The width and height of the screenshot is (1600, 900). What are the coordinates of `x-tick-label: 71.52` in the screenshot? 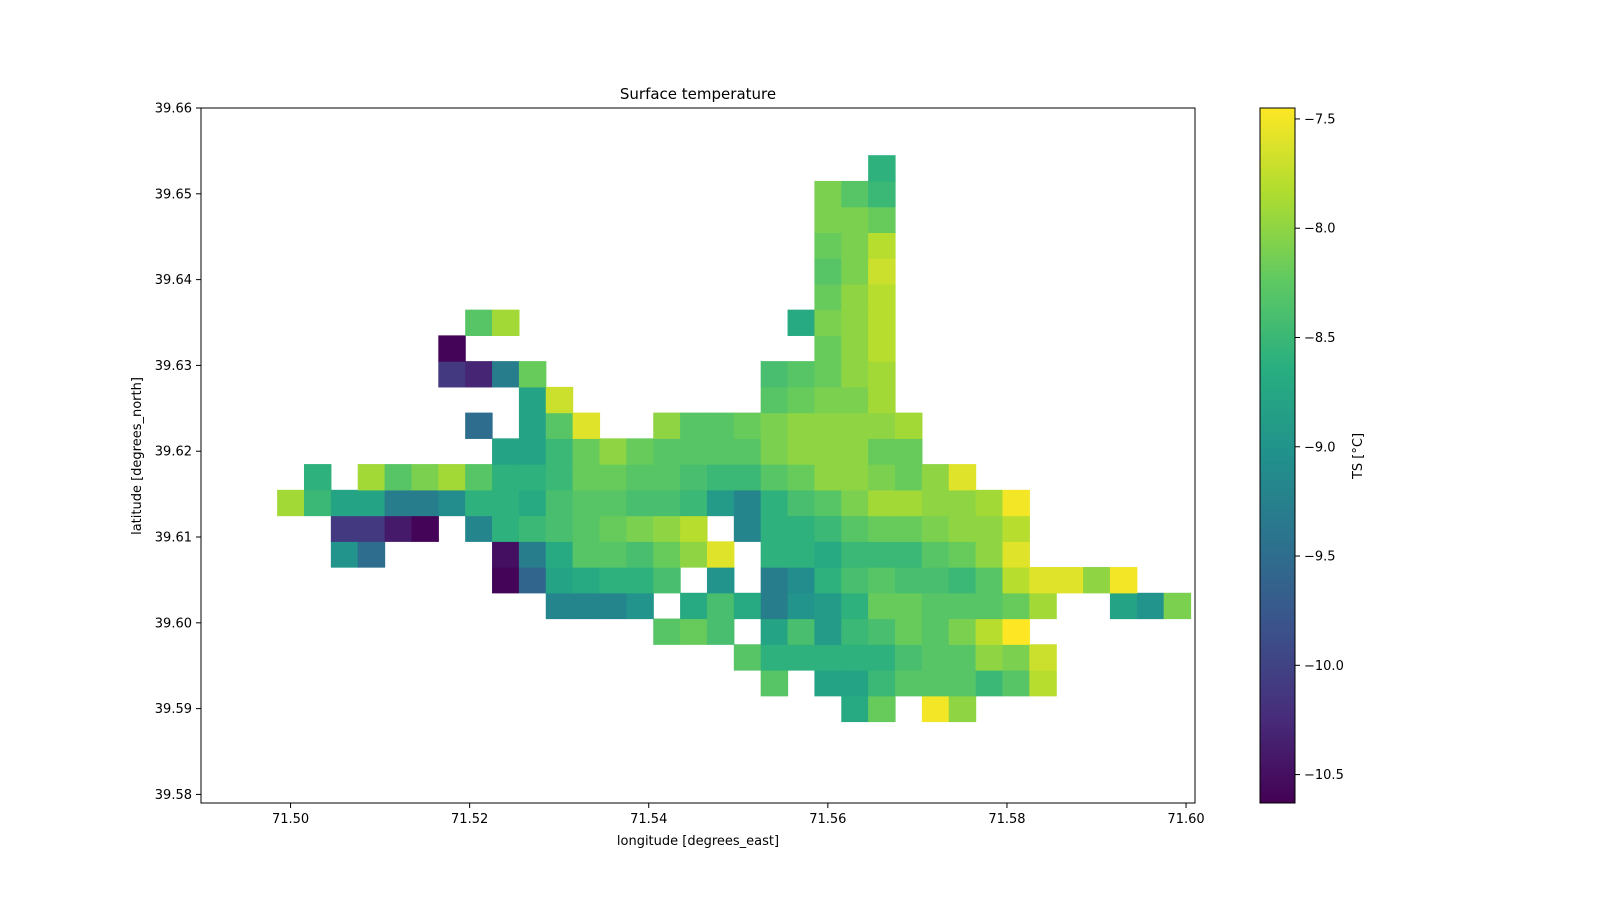 It's located at (469, 819).